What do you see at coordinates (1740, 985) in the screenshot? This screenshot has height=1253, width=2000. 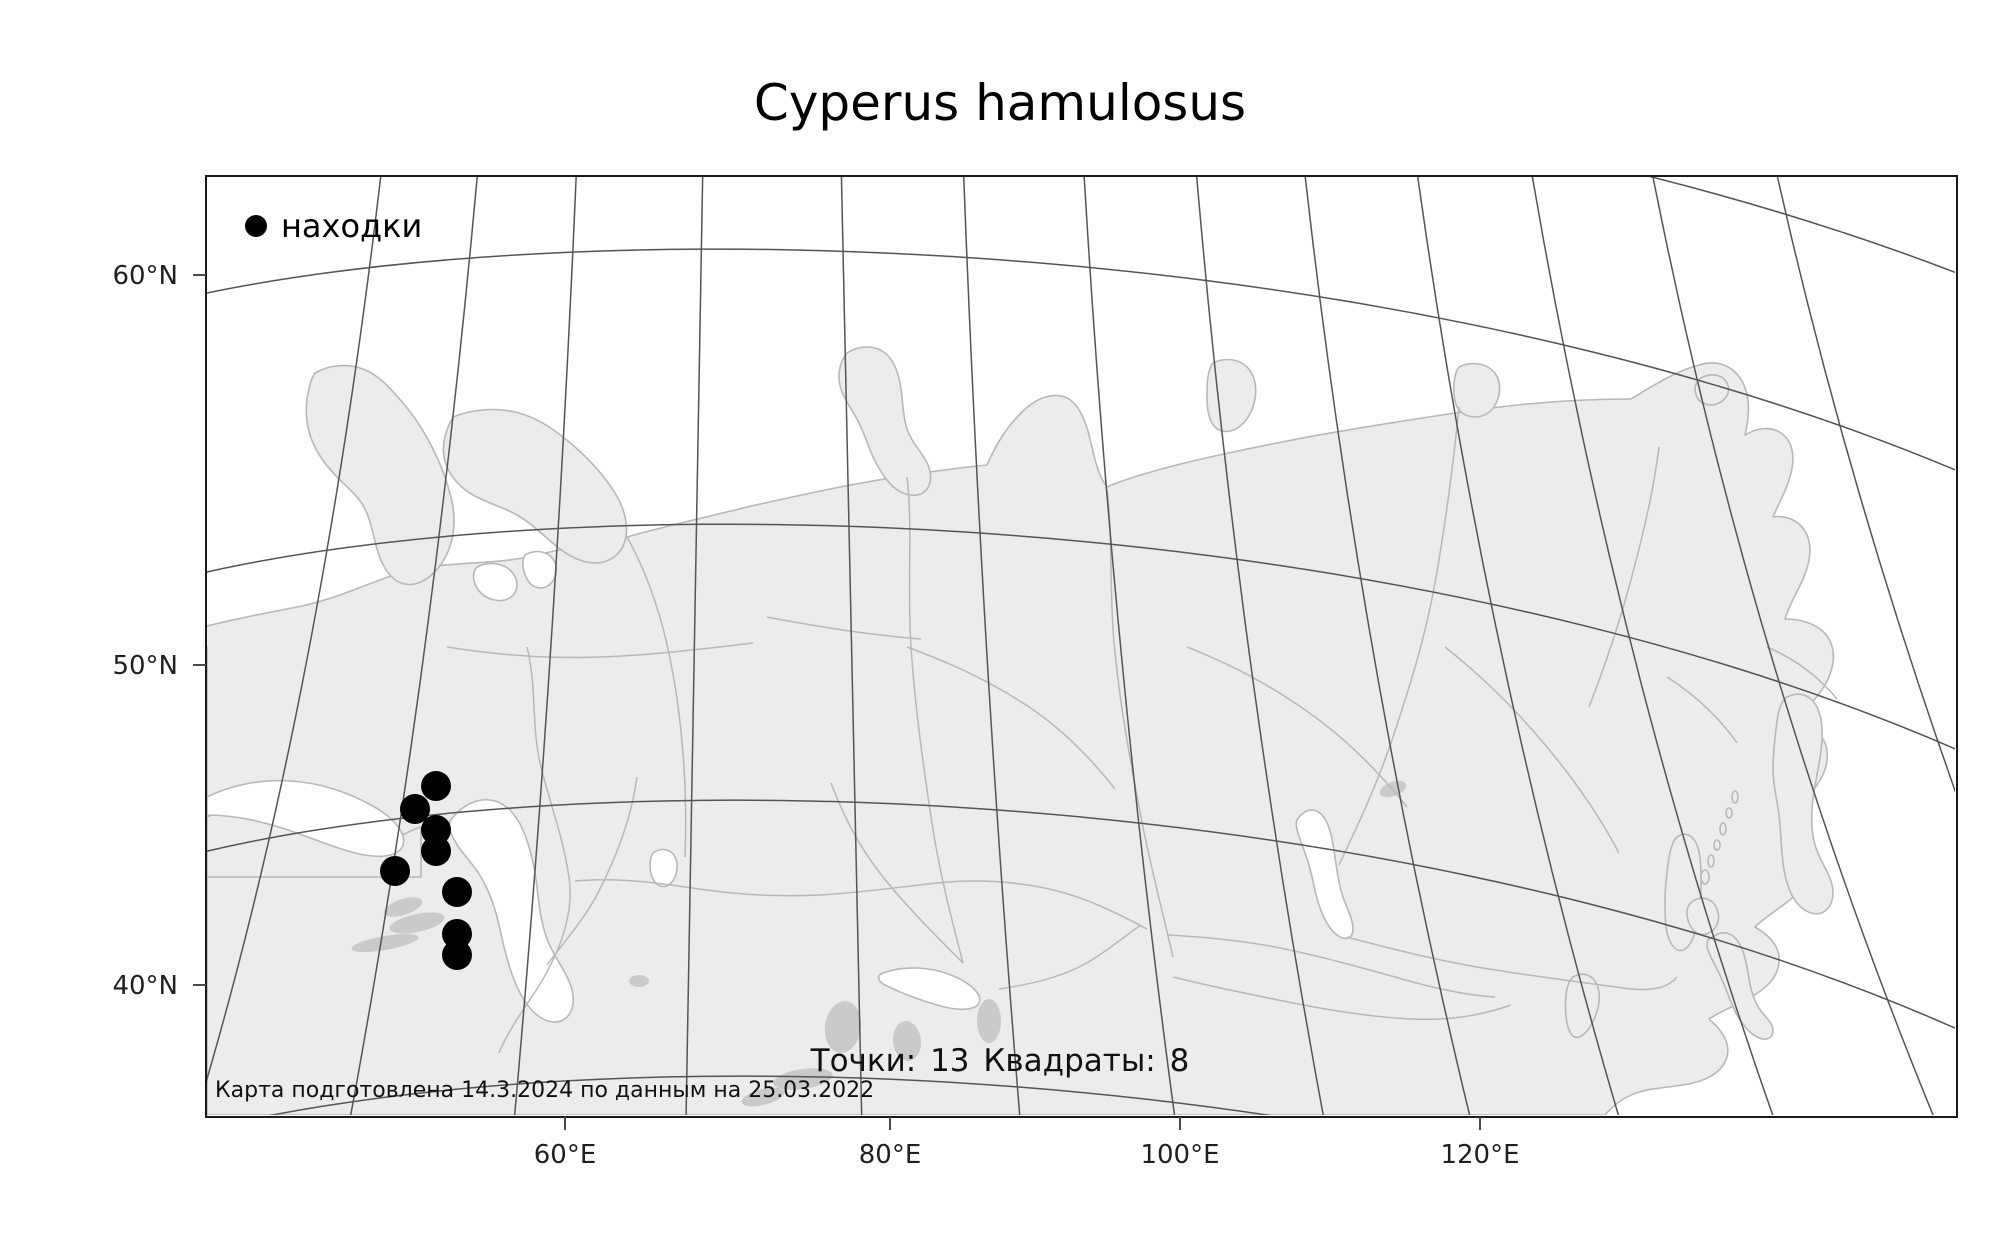 I see `japan-islands` at bounding box center [1740, 985].